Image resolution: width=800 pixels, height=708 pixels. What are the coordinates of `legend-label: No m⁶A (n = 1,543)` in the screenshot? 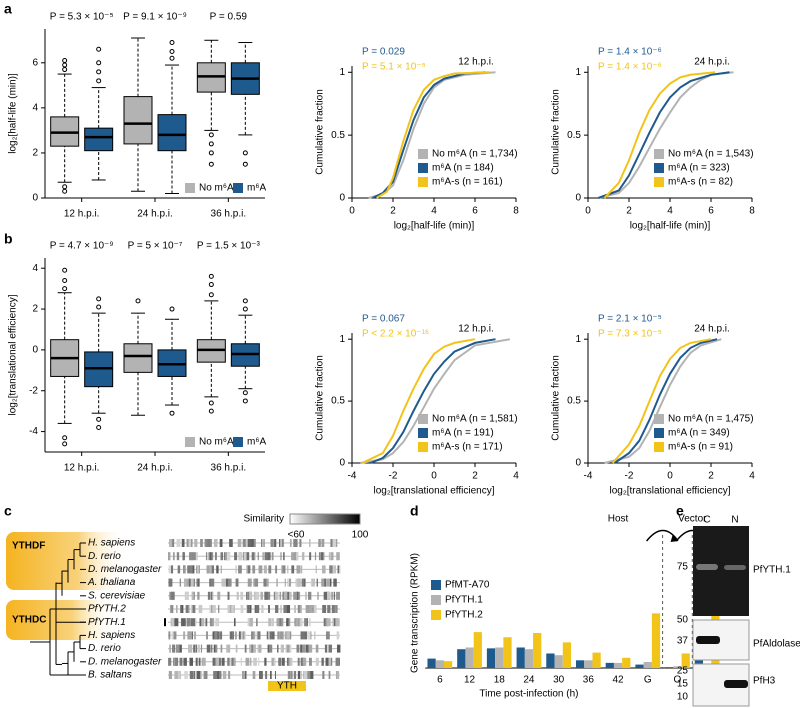 It's located at (711, 154).